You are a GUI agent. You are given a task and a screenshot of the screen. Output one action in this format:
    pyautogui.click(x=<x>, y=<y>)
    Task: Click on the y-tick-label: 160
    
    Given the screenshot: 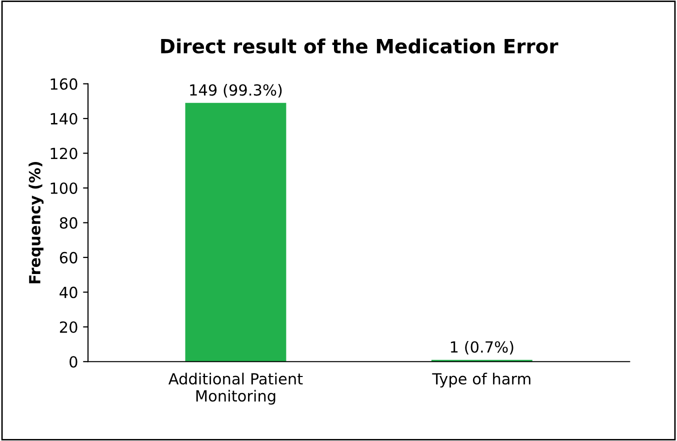 What is the action you would take?
    pyautogui.click(x=64, y=84)
    